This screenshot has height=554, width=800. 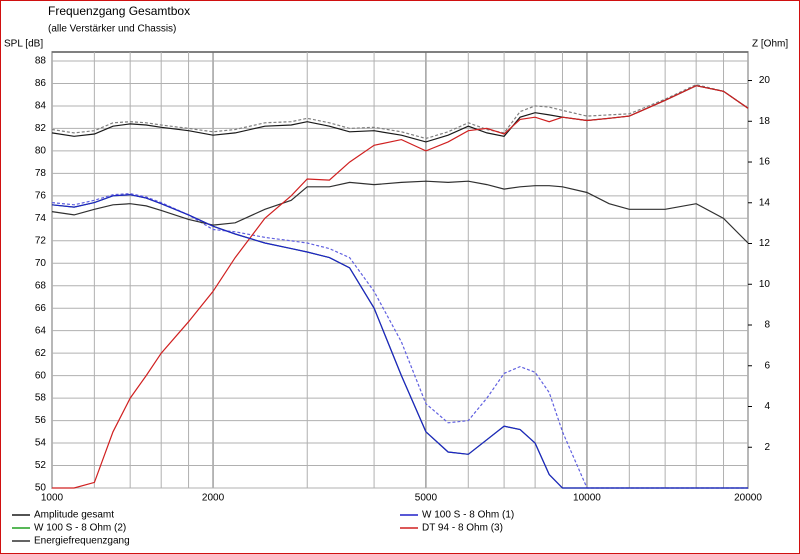 I want to click on legend-label: Amplitude gesamt, so click(x=74, y=515).